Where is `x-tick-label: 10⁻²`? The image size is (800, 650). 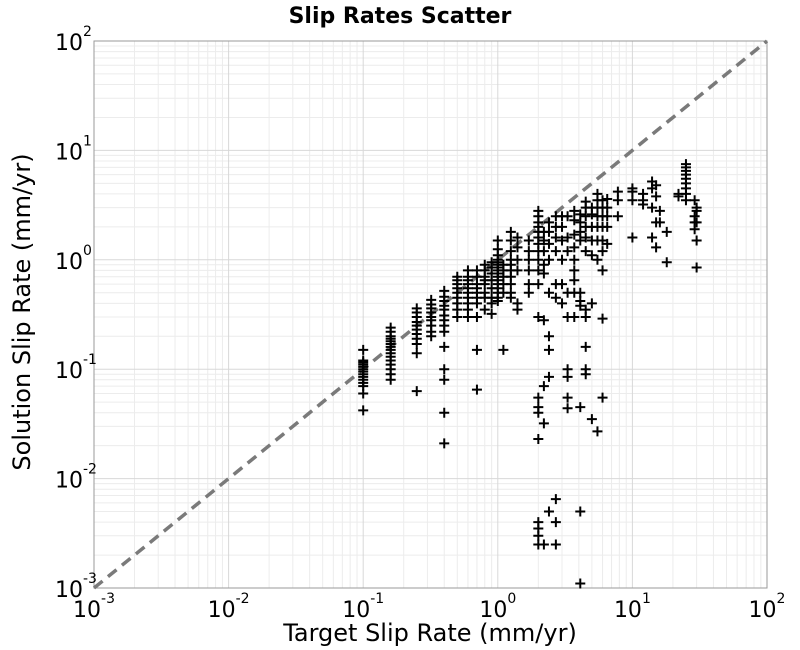
x-tick-label: 10⁻² is located at coordinates (229, 607).